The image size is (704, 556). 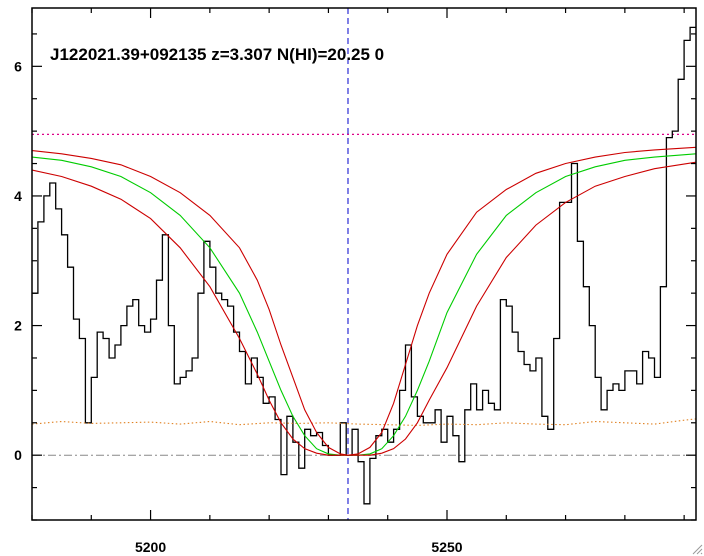 I want to click on x-tick-label: 5250, so click(x=446, y=547).